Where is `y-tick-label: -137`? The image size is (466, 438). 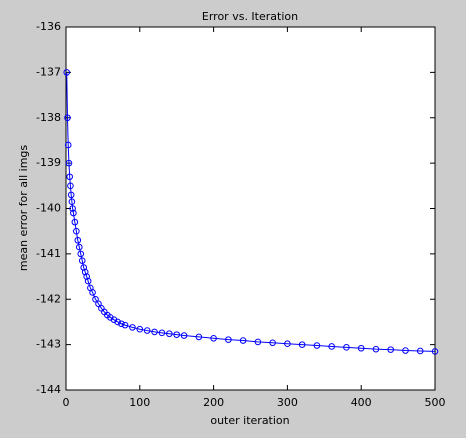
y-tick-label: -137 is located at coordinates (48, 71).